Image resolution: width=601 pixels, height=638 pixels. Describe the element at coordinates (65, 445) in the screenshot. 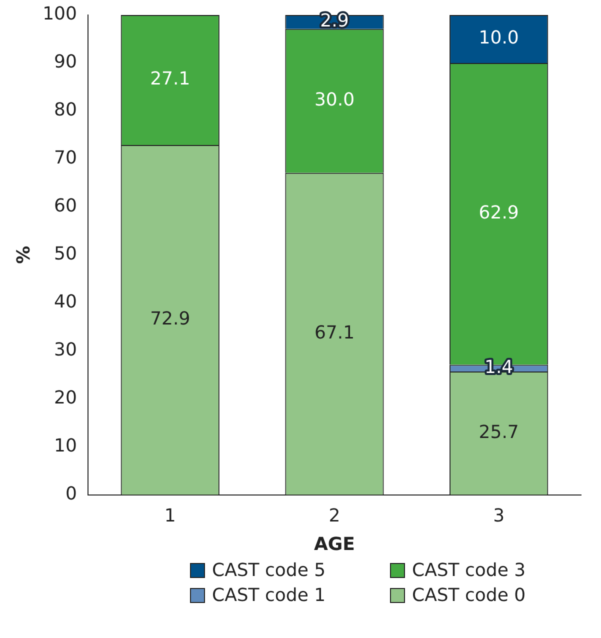

I see `y-tick-label: 10` at that location.